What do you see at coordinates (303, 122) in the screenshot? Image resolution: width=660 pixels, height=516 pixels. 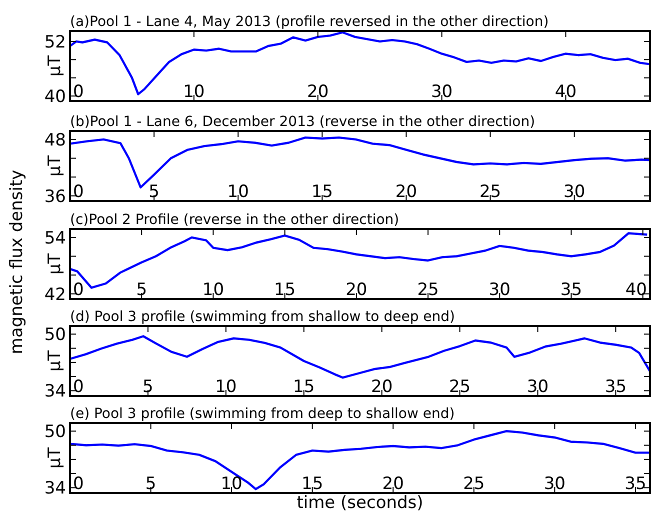 I see `chart-title: (b)Pool 1 - Lane 6, December 2013 (reverse in the other direction)` at bounding box center [303, 122].